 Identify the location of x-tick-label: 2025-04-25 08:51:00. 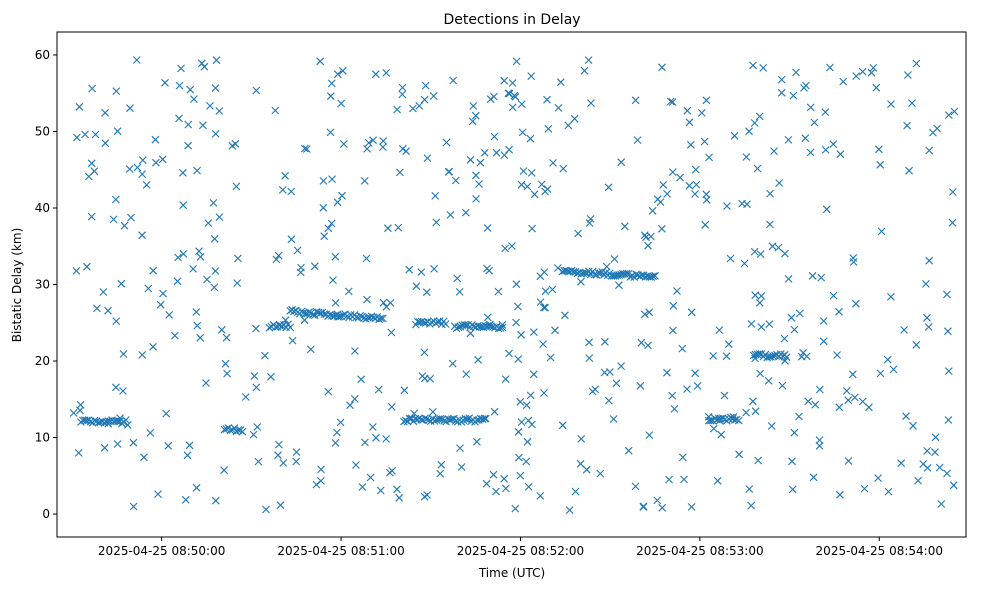
(340, 551).